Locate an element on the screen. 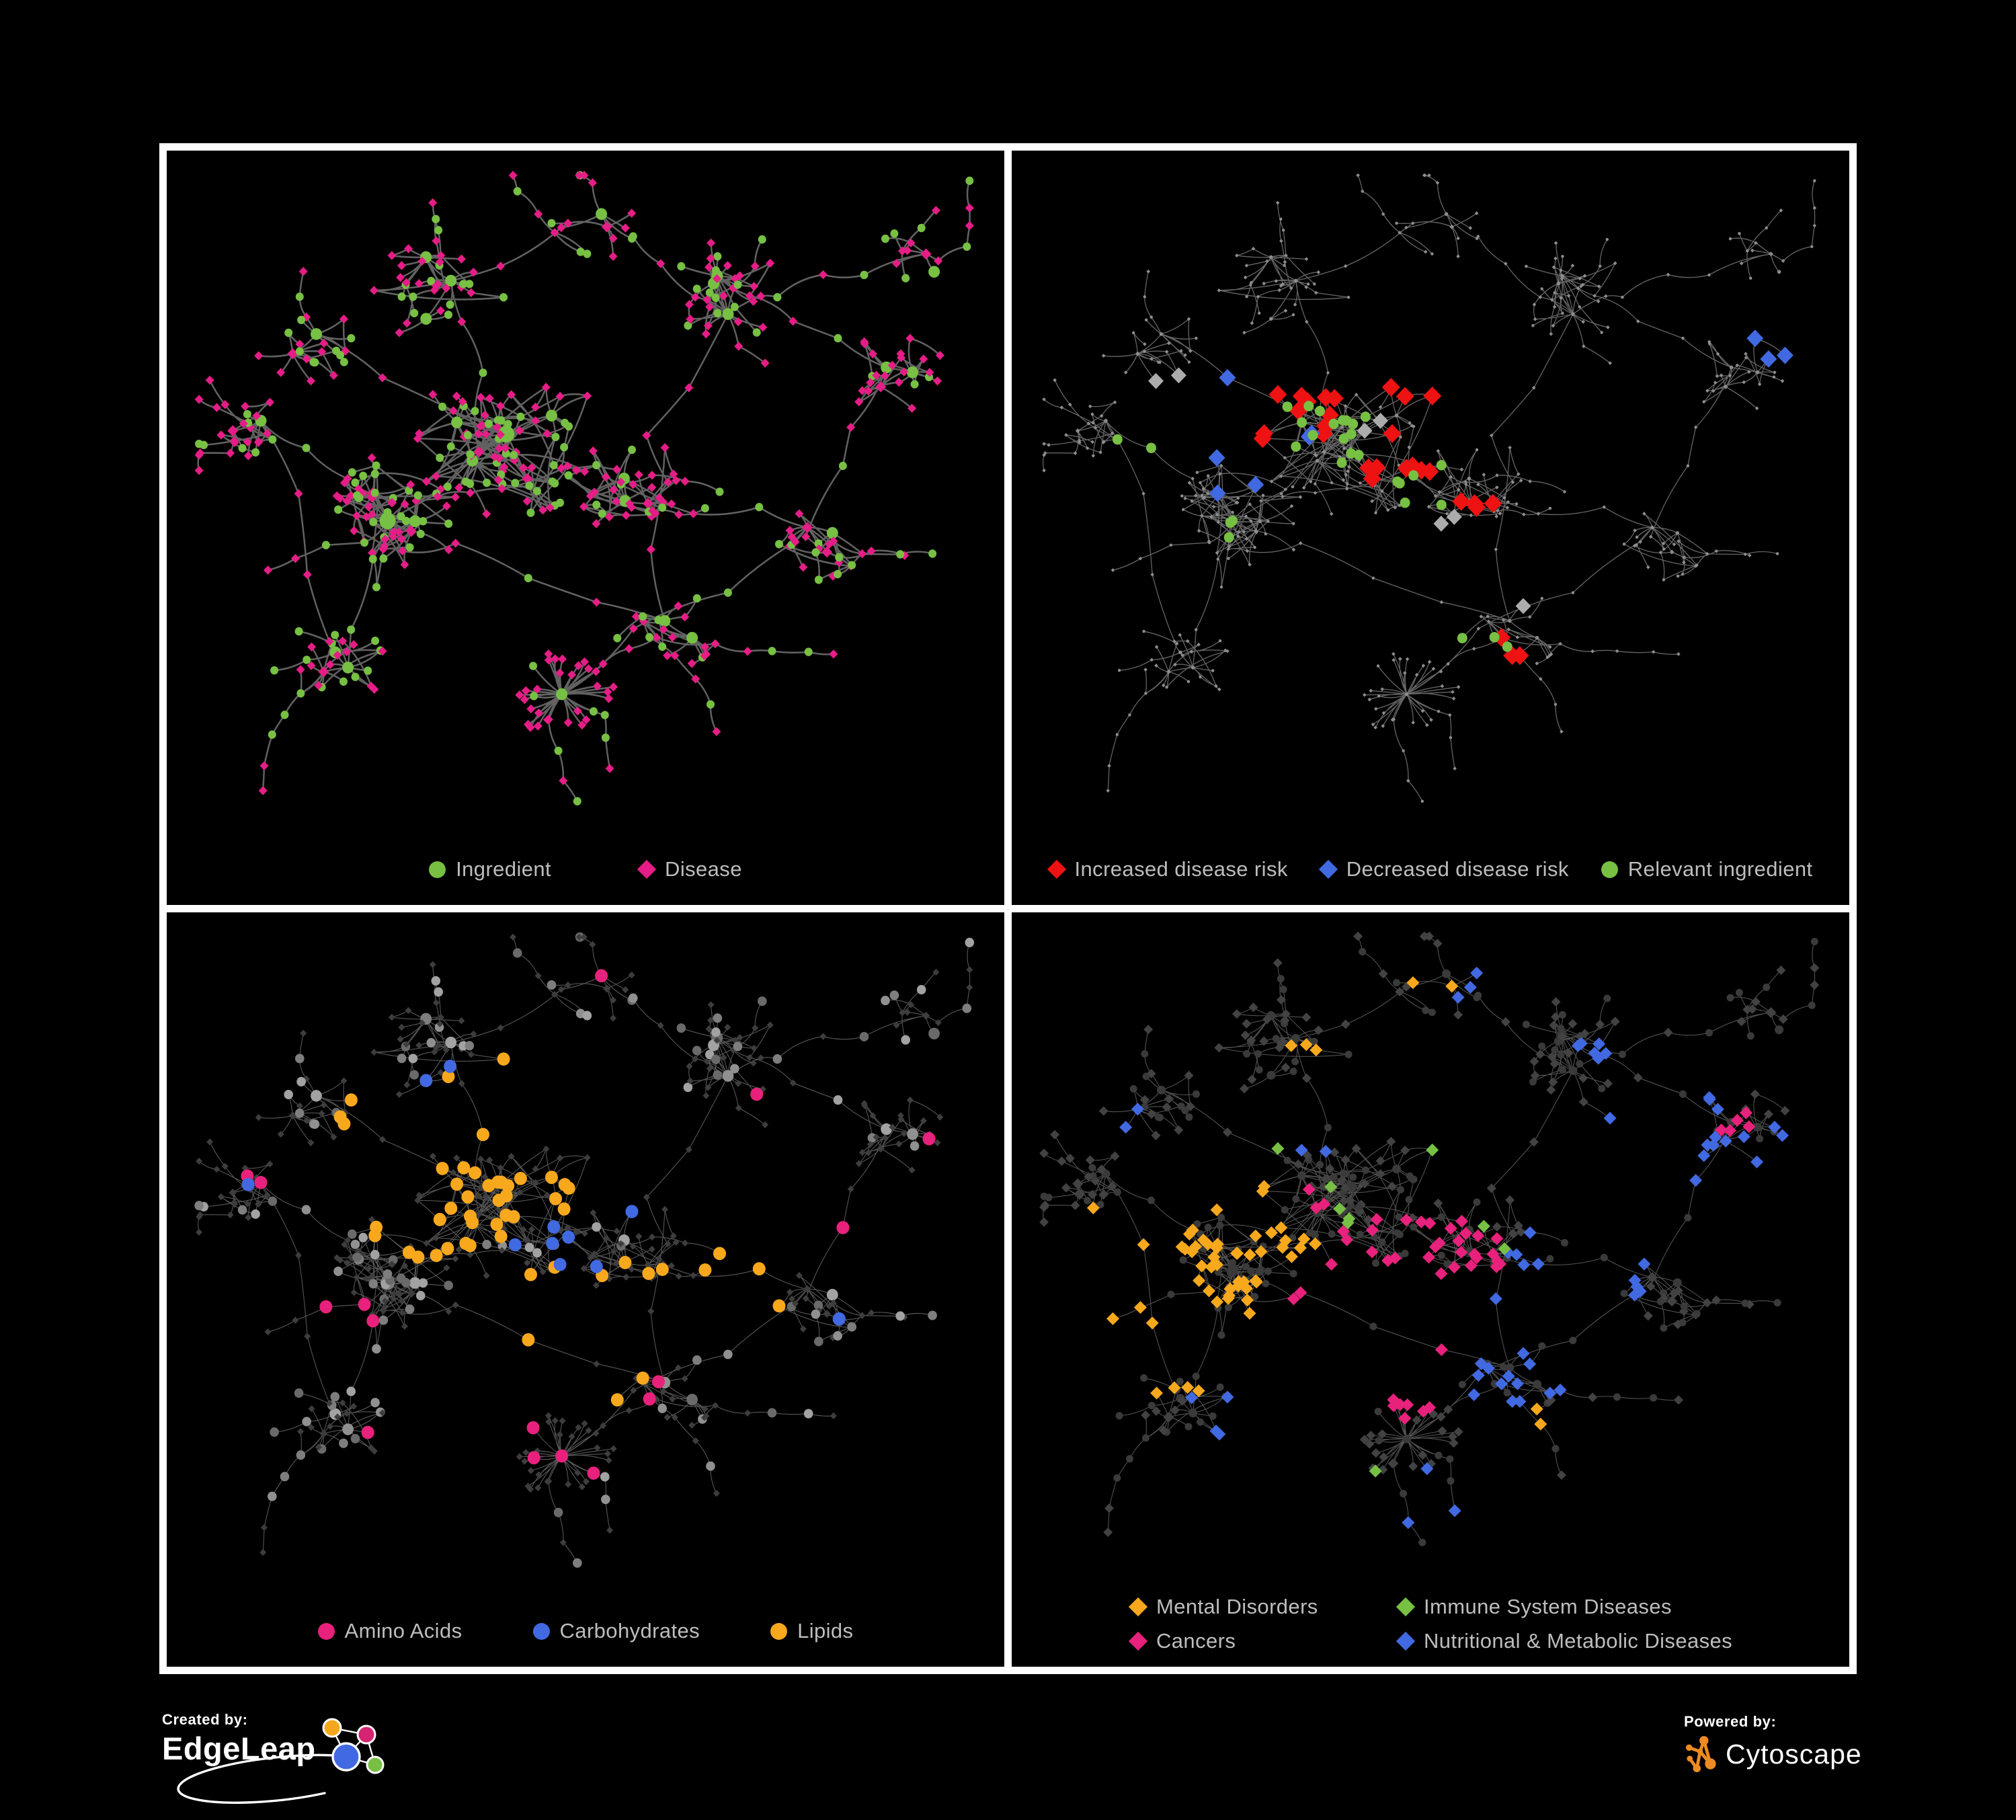 The width and height of the screenshot is (2016, 1820). graph-edges is located at coordinates (584, 1250).